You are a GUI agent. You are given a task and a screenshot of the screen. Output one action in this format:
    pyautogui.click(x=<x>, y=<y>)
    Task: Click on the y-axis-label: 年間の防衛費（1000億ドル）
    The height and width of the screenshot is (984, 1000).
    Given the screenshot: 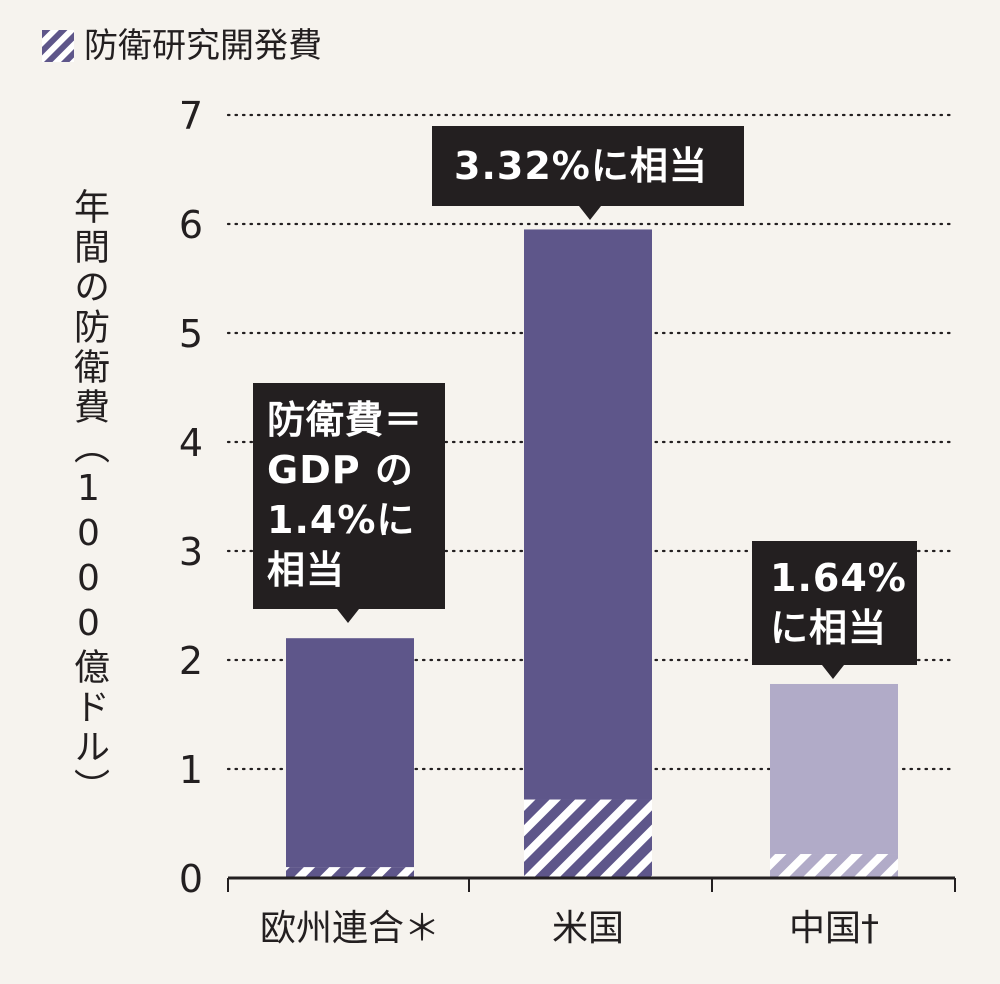 What is the action you would take?
    pyautogui.click(x=88, y=498)
    